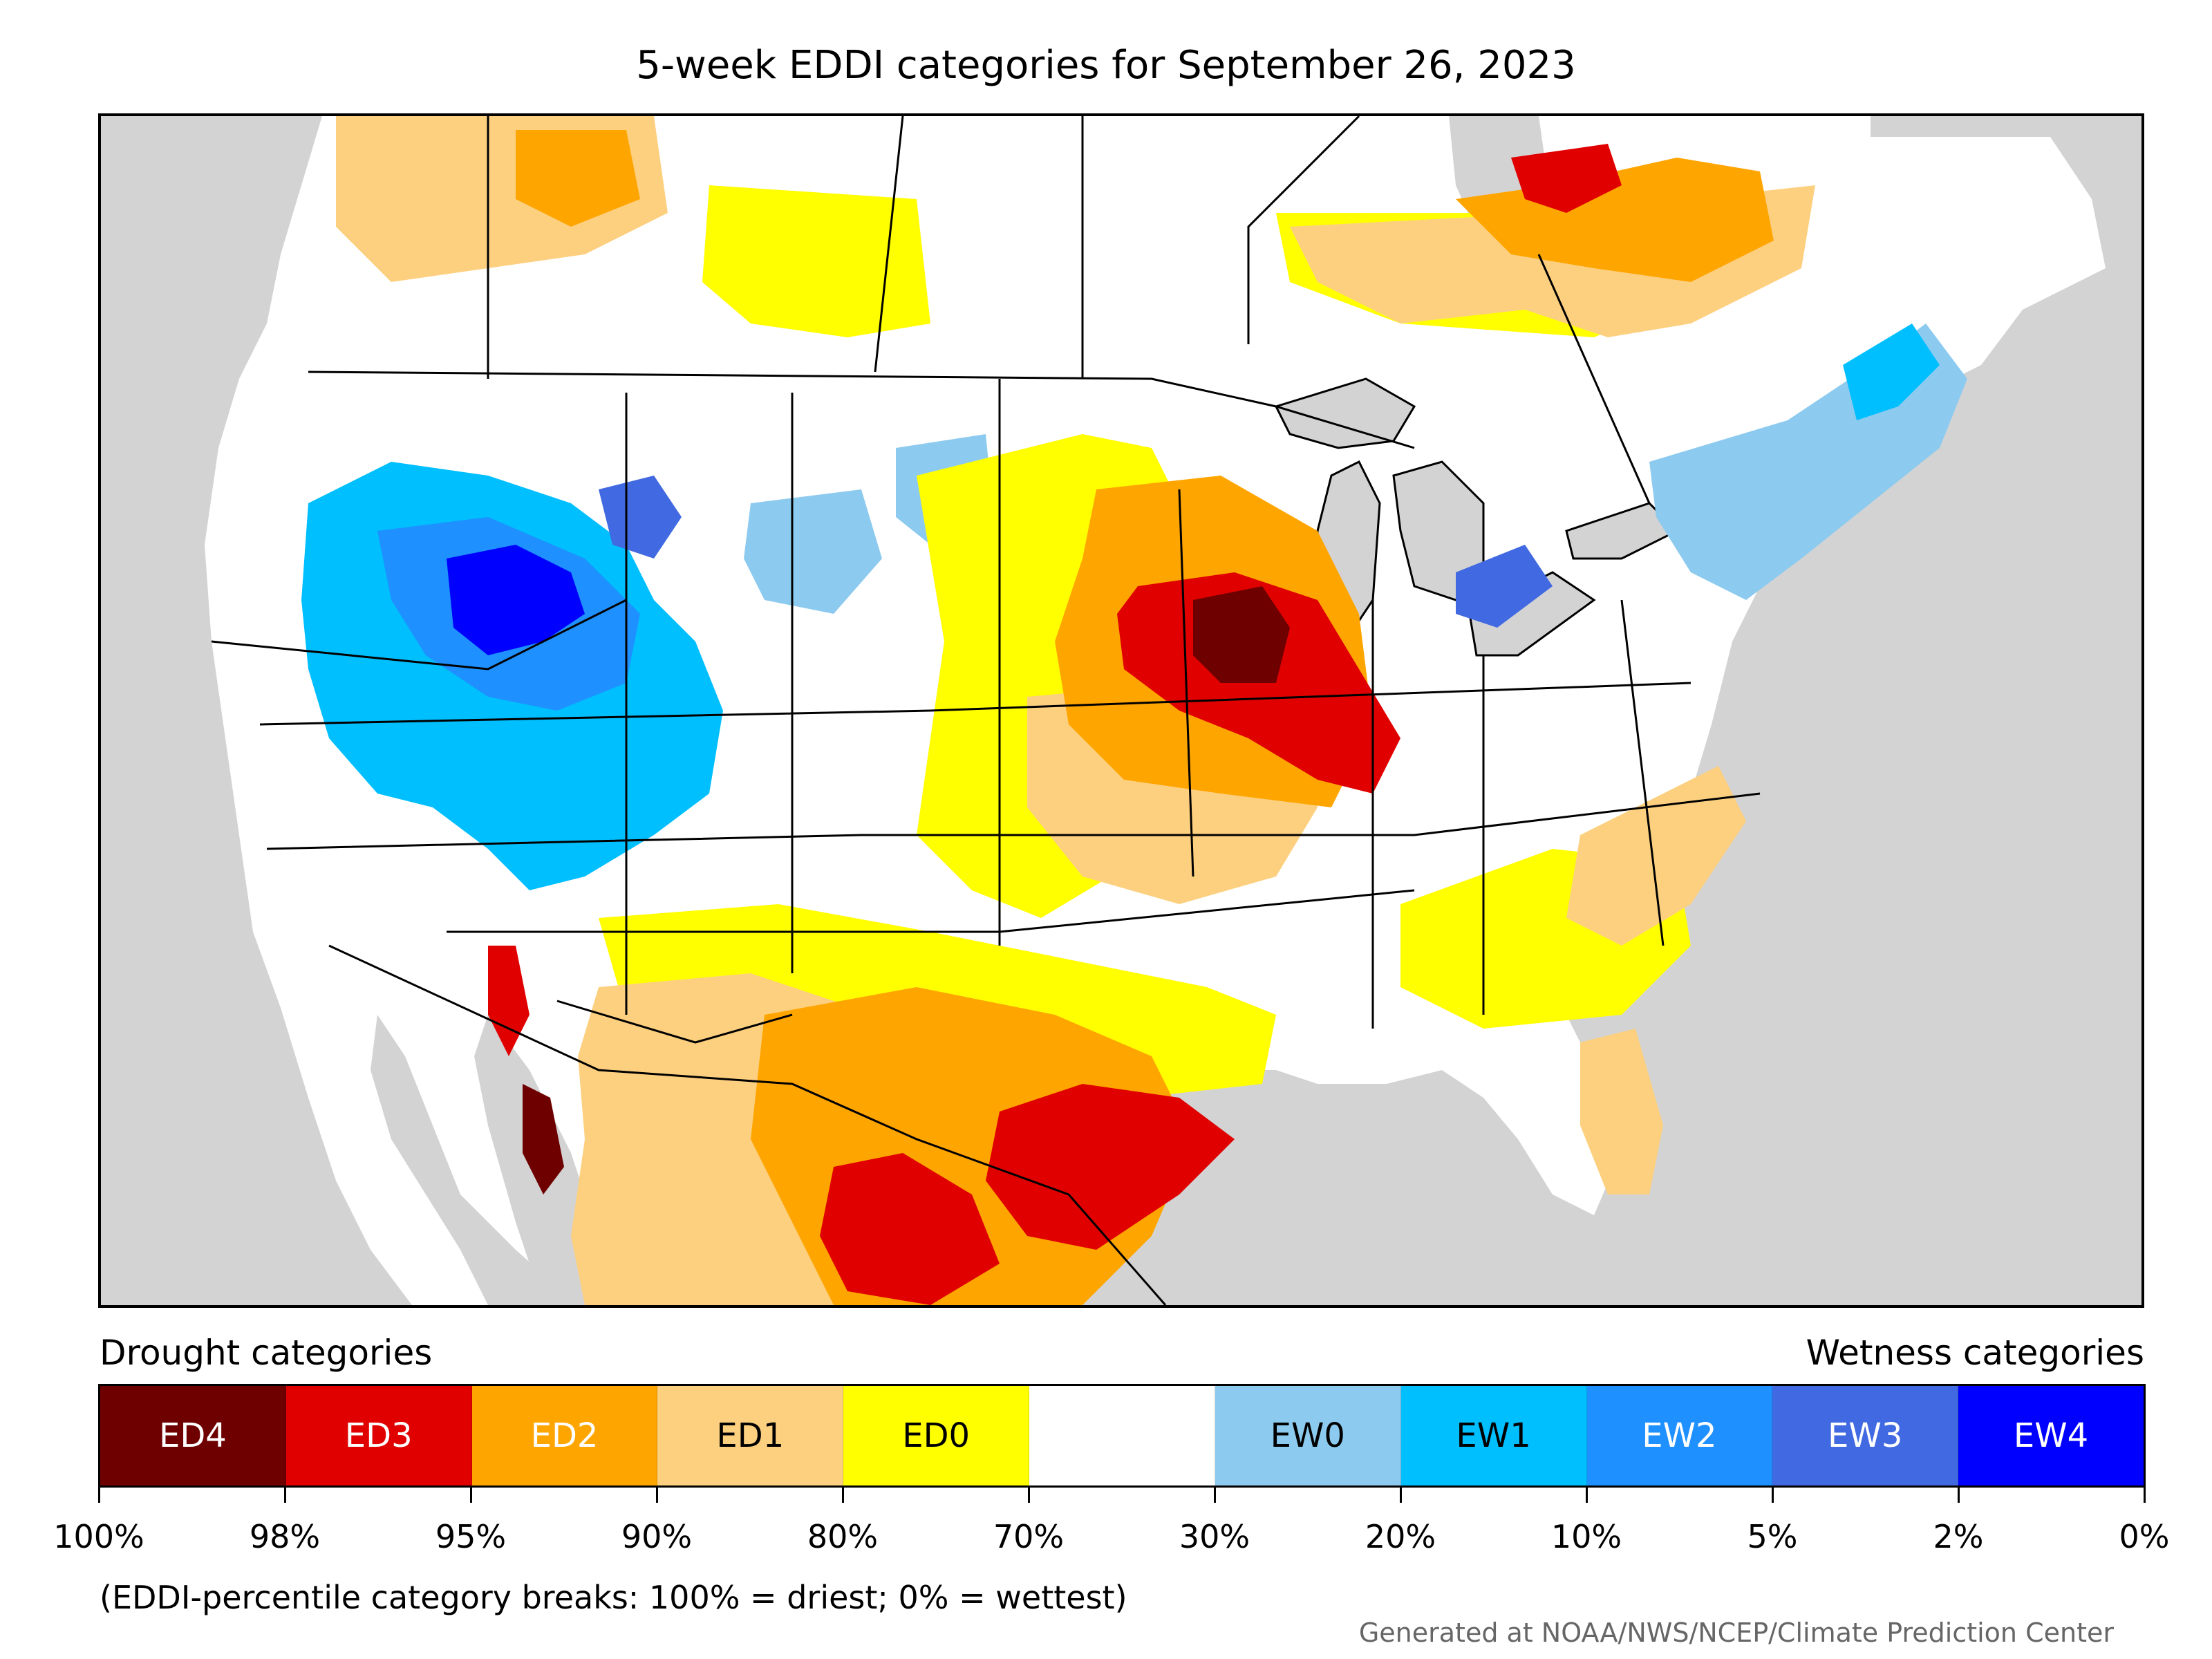 This screenshot has width=2212, height=1659. I want to click on legend-tick-label: 5%, so click(1773, 1536).